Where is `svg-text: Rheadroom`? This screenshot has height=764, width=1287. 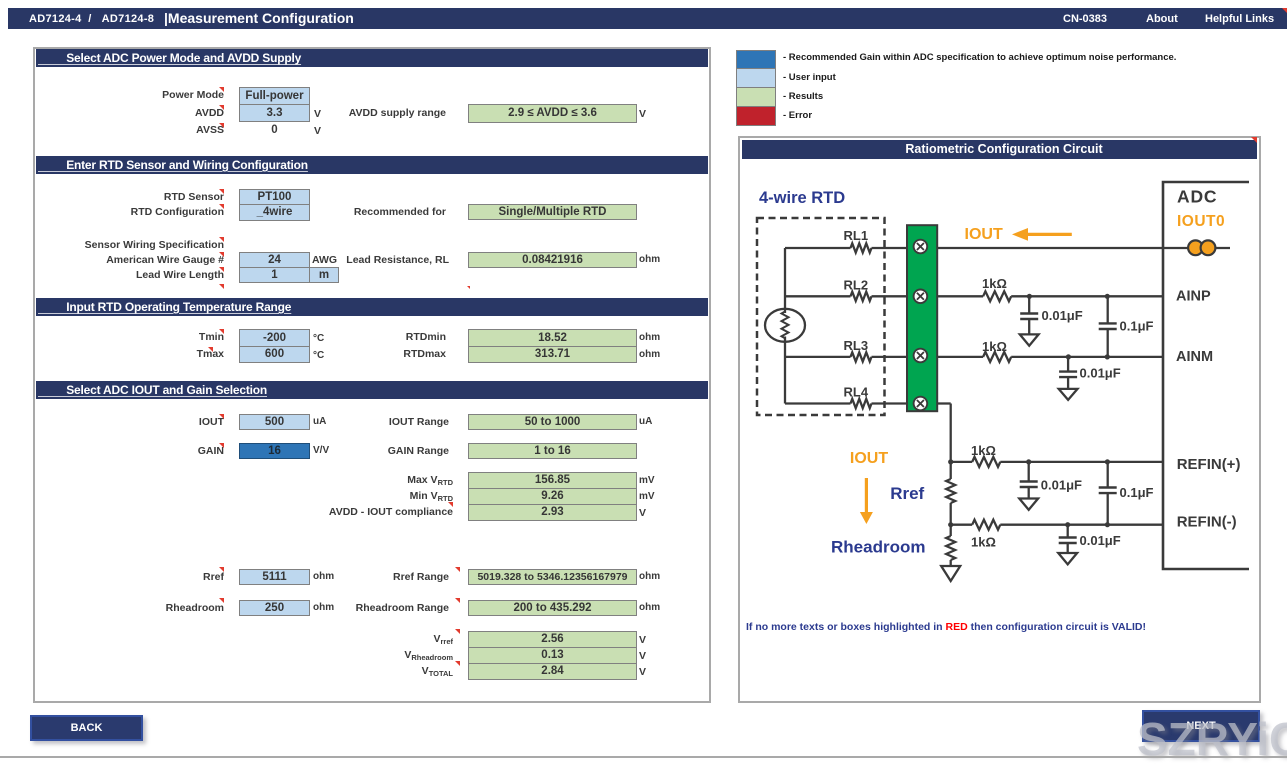 svg-text: Rheadroom is located at coordinates (878, 547).